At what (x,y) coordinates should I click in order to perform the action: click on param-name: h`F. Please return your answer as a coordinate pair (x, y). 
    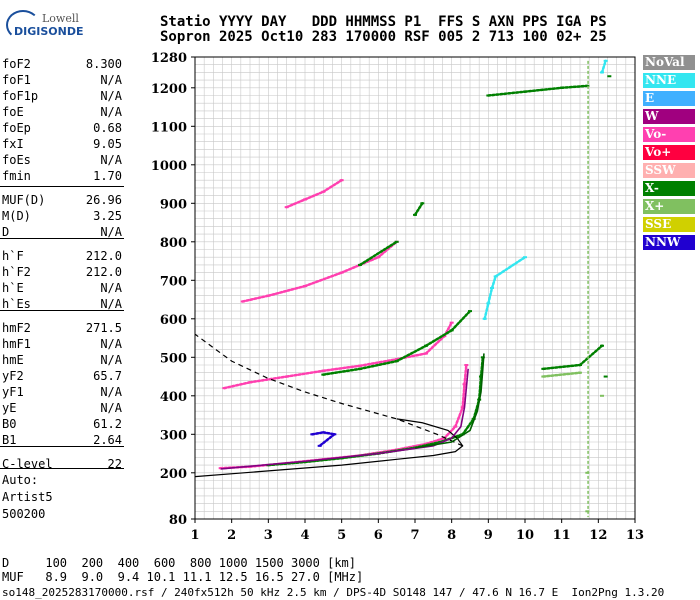
    Looking at the image, I should click on (13, 256).